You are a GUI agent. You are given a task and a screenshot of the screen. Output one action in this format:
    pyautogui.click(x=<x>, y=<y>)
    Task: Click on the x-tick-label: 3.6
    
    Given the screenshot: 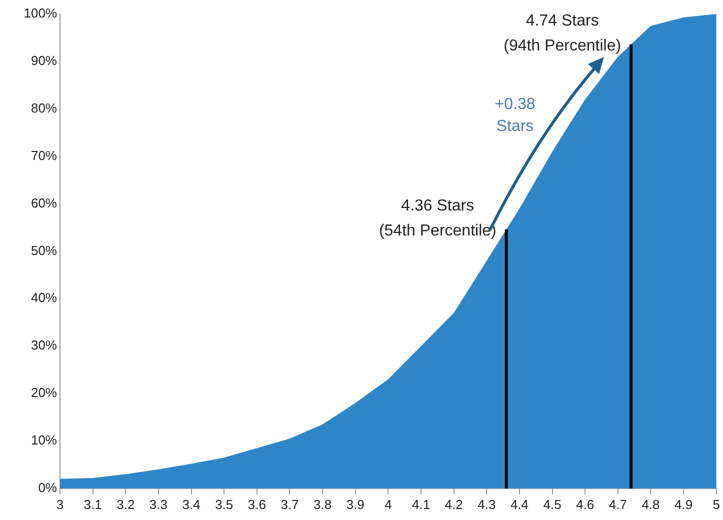 What is the action you would take?
    pyautogui.click(x=257, y=504)
    